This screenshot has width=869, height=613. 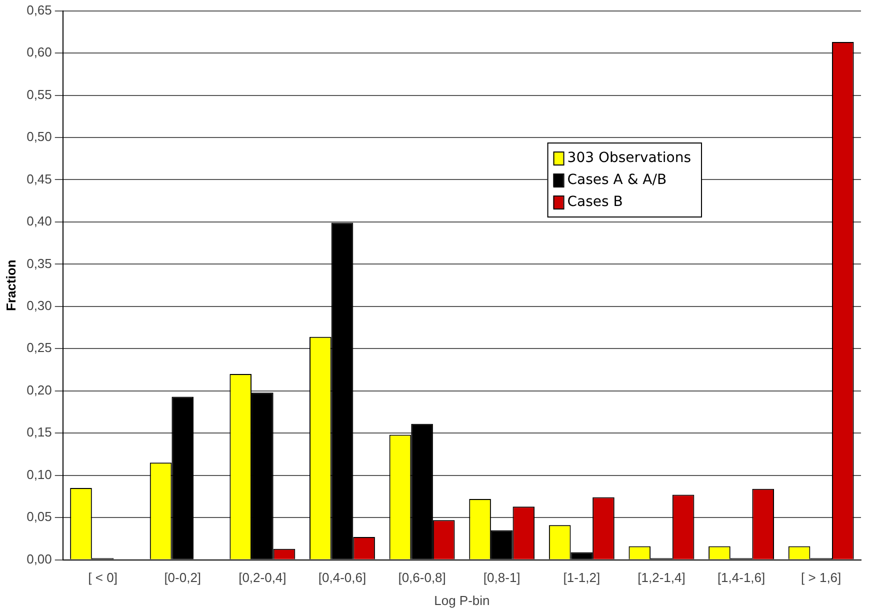 What do you see at coordinates (39, 263) in the screenshot?
I see `y-tick-label: 0,35` at bounding box center [39, 263].